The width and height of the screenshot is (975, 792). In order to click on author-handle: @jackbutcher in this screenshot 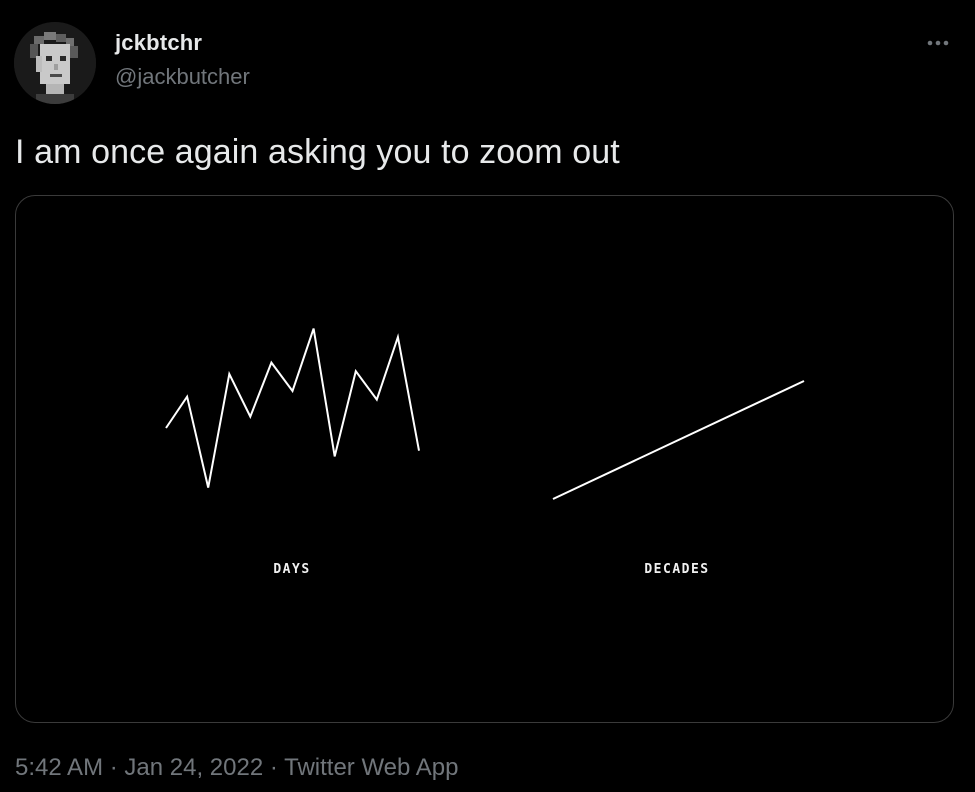, I will do `click(182, 76)`.